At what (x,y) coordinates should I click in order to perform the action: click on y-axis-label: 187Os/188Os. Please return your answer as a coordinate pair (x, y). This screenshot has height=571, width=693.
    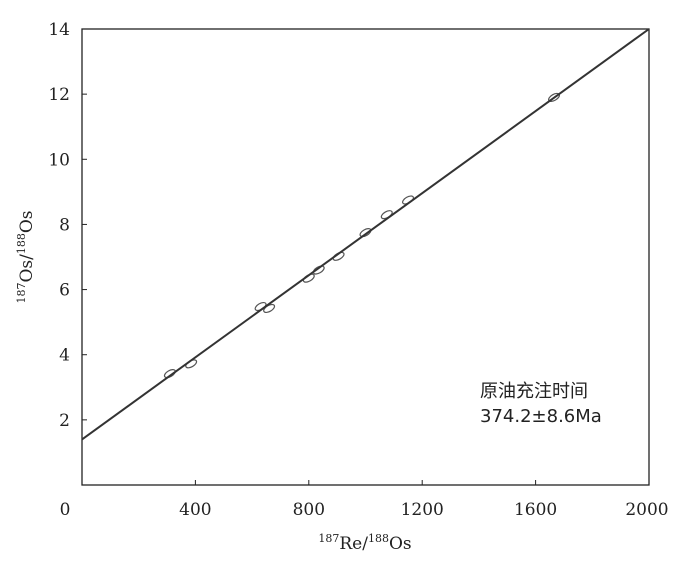
    Looking at the image, I should click on (26, 256).